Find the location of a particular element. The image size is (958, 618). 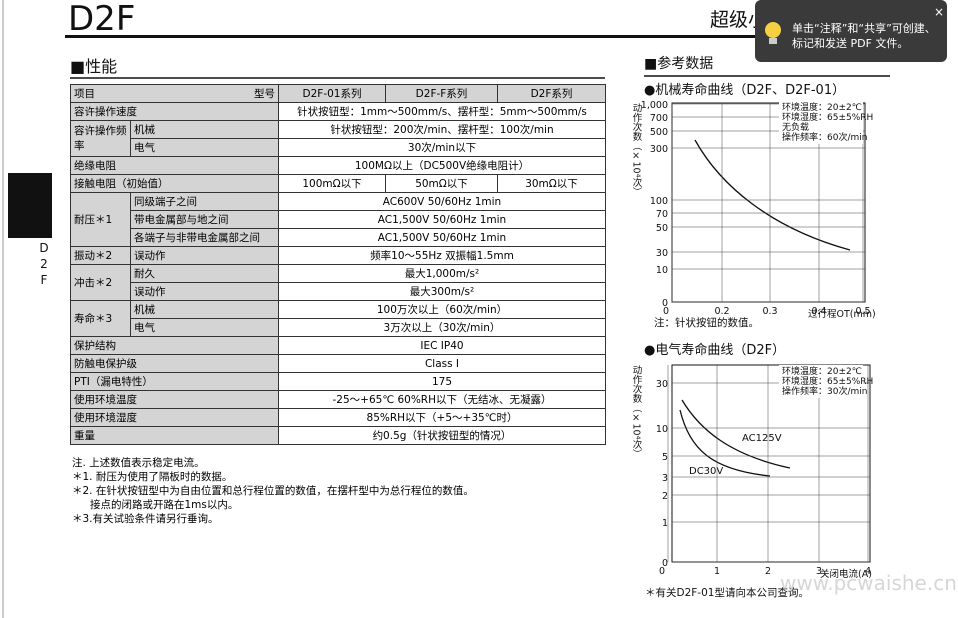

chart-note: 注：针状按钮的数值。 is located at coordinates (706, 322).